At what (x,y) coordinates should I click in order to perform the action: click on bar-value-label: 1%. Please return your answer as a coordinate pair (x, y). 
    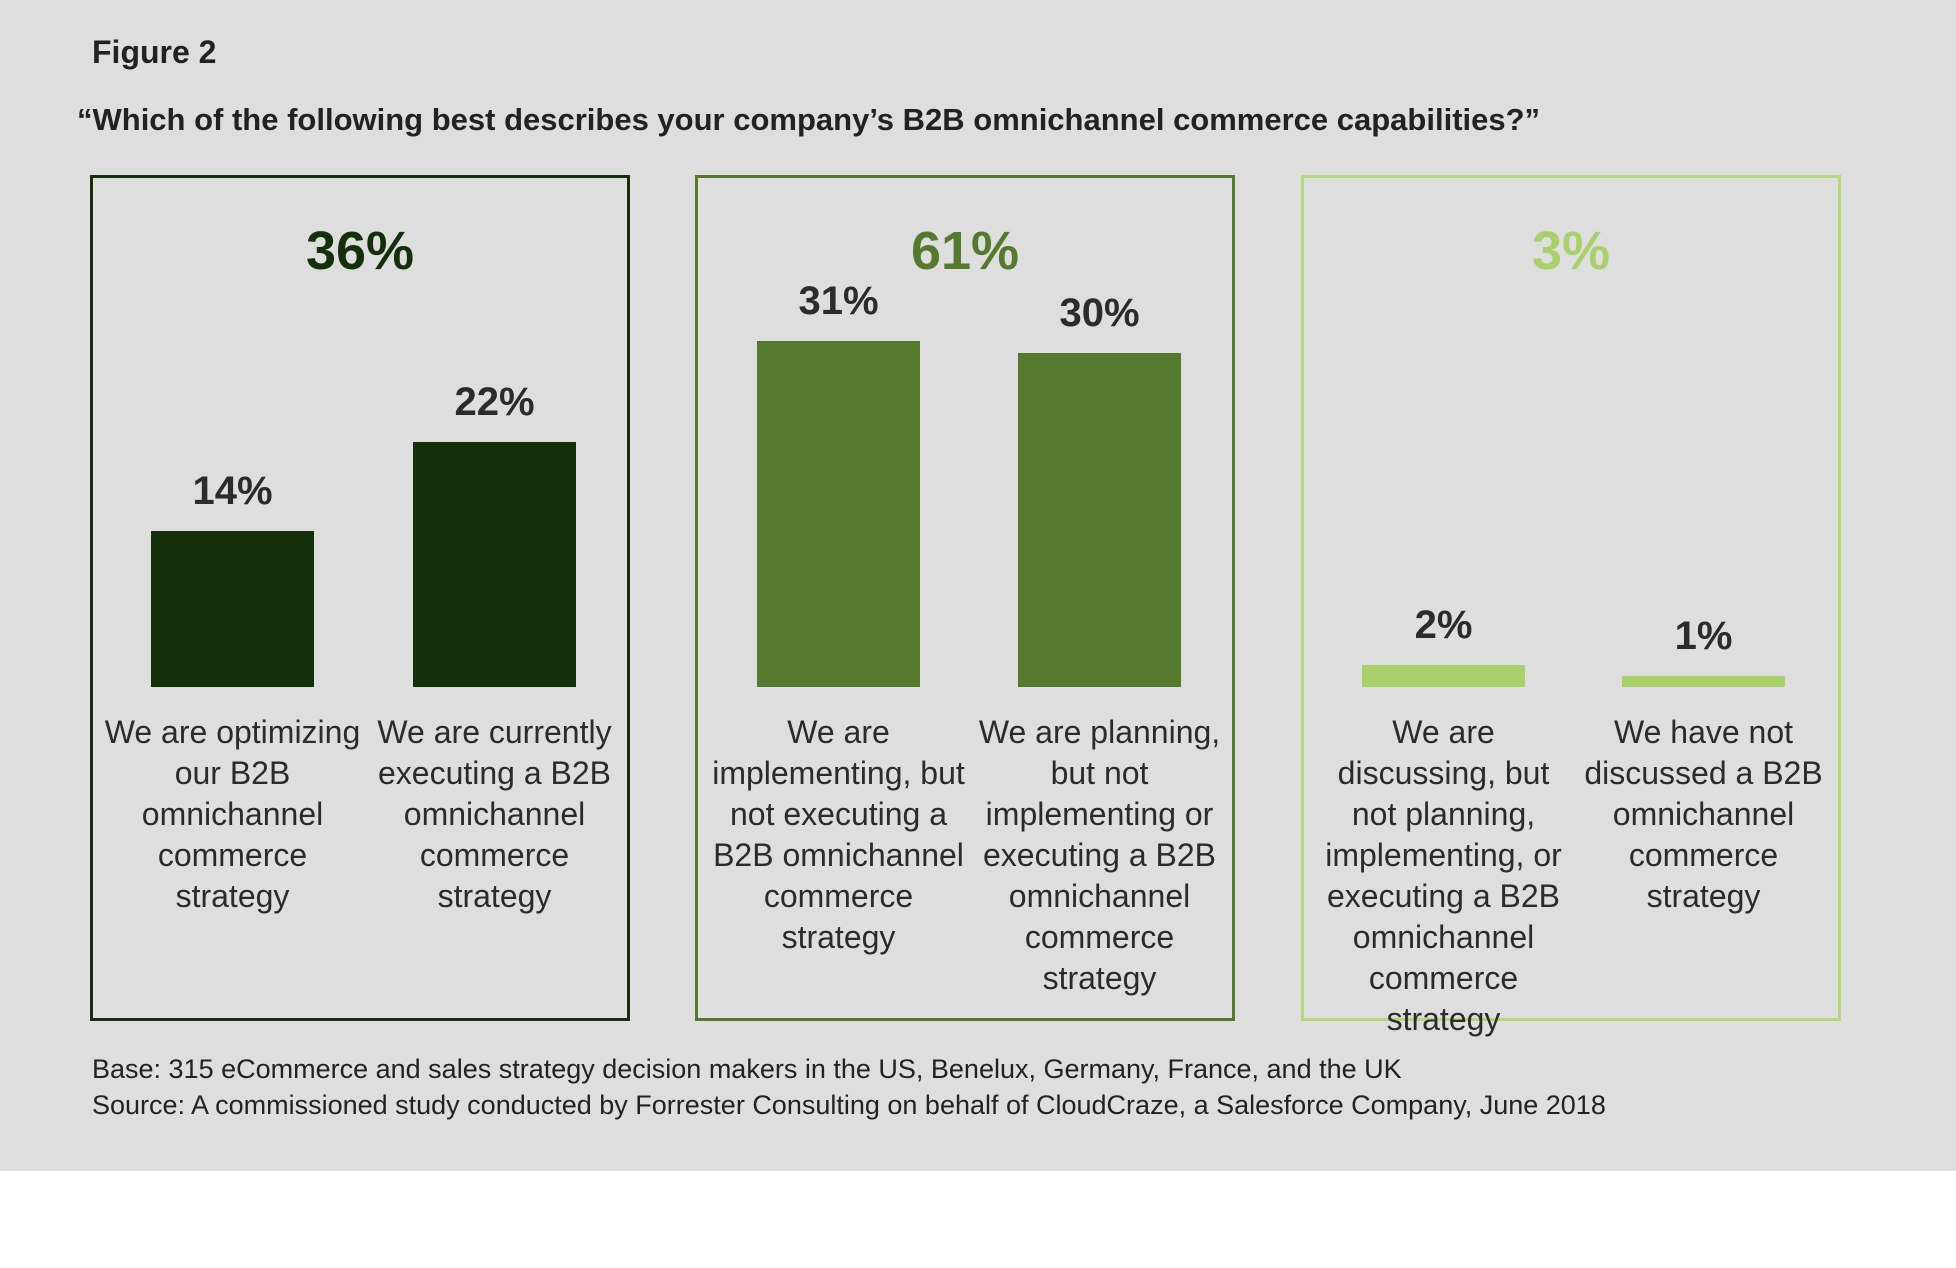
    Looking at the image, I should click on (1703, 635).